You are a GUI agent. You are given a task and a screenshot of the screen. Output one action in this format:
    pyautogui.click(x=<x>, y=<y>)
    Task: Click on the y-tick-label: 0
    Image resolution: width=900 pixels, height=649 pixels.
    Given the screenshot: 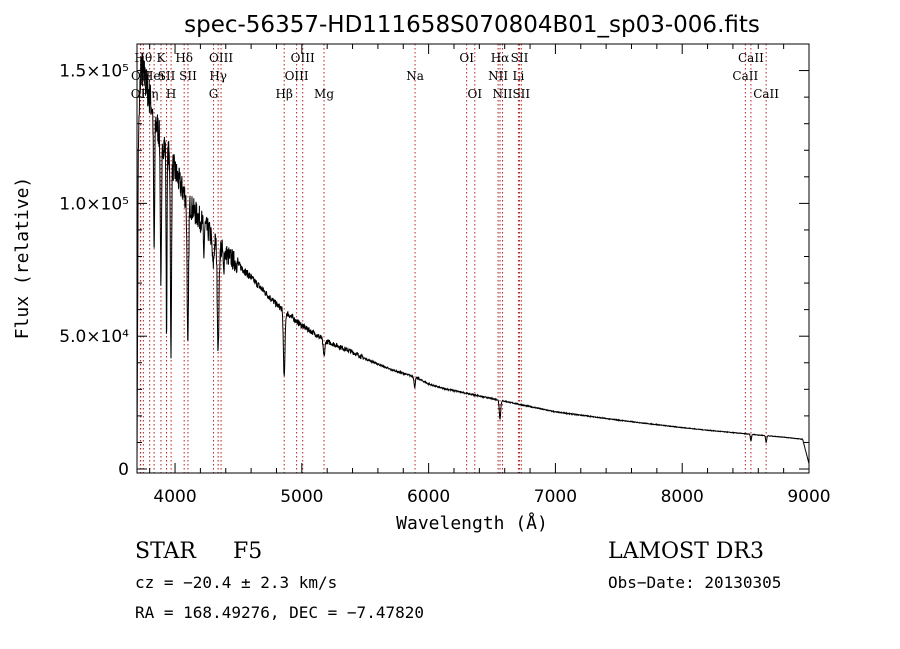 What is the action you would take?
    pyautogui.click(x=123, y=470)
    